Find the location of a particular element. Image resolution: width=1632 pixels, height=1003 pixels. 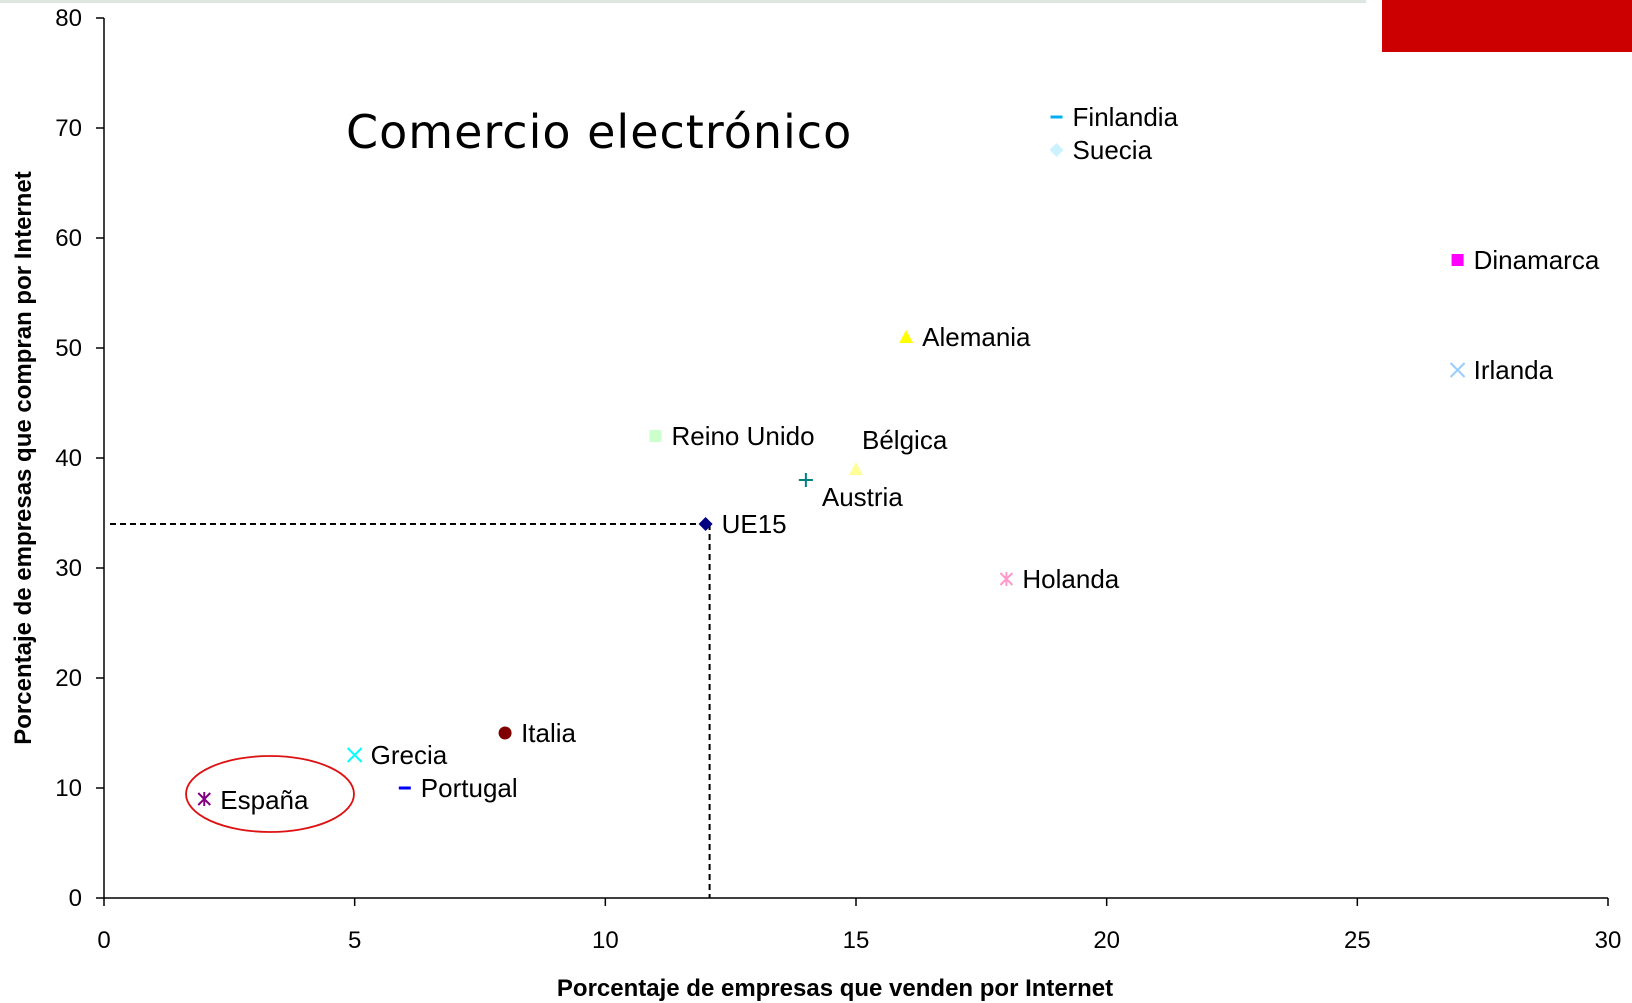

x-tick-label: 20 is located at coordinates (1106, 940).